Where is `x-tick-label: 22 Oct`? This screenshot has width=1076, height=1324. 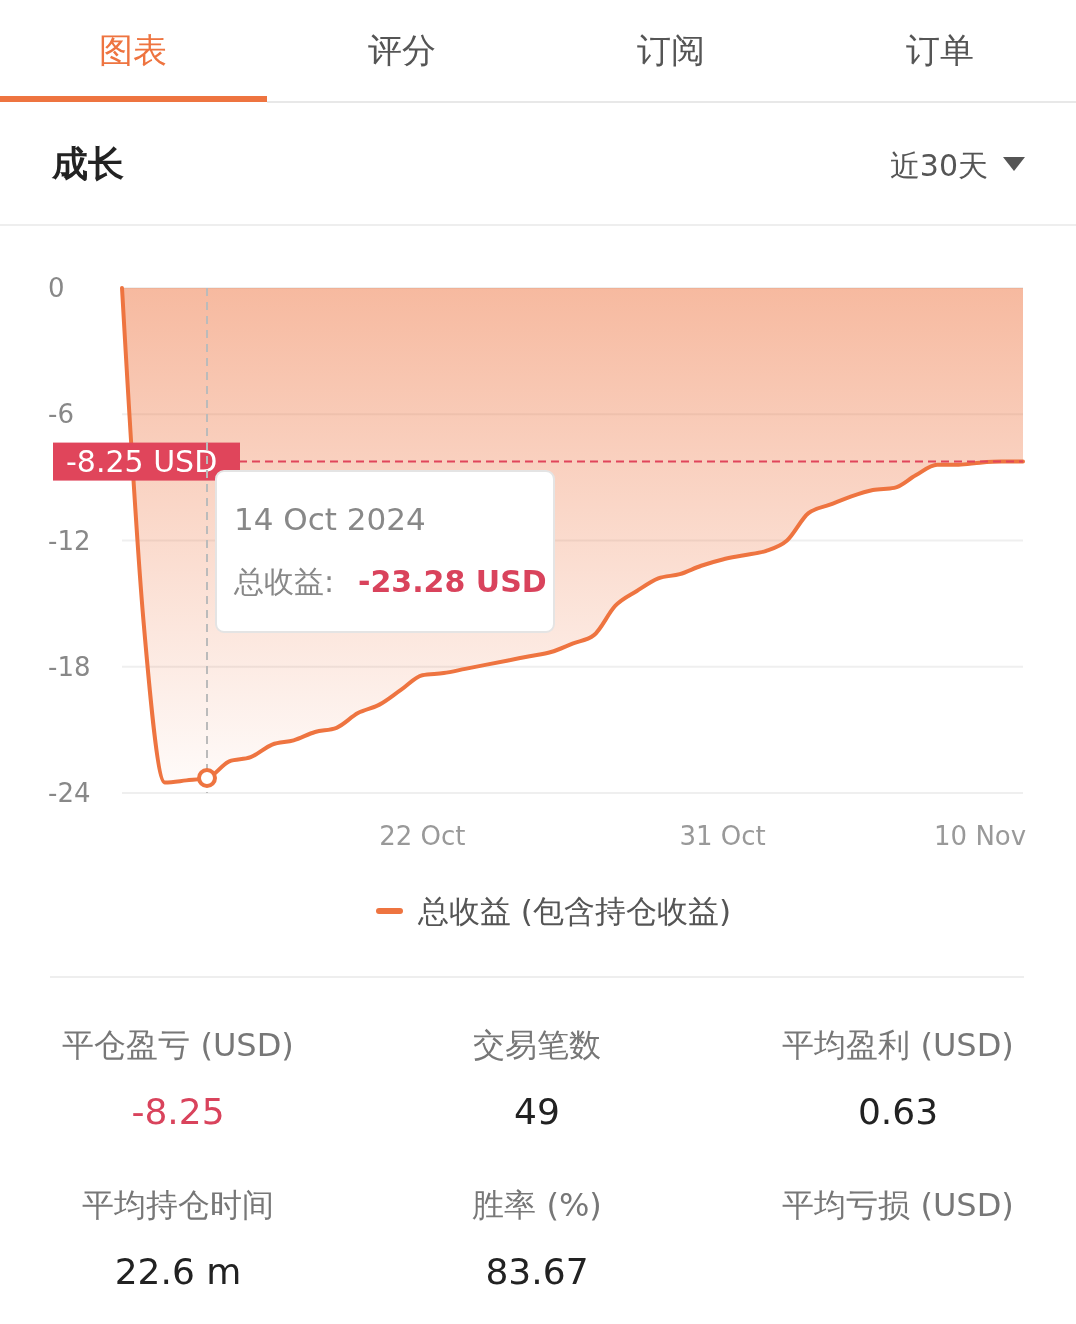
x-tick-label: 22 Oct is located at coordinates (422, 836).